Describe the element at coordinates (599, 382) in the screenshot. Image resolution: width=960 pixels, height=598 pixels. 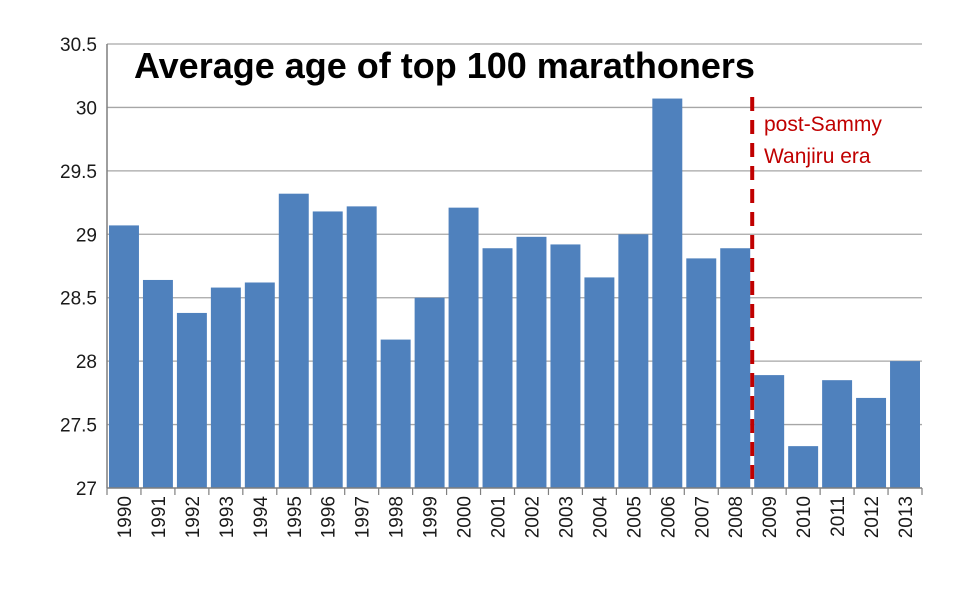
I see `bar-2004` at that location.